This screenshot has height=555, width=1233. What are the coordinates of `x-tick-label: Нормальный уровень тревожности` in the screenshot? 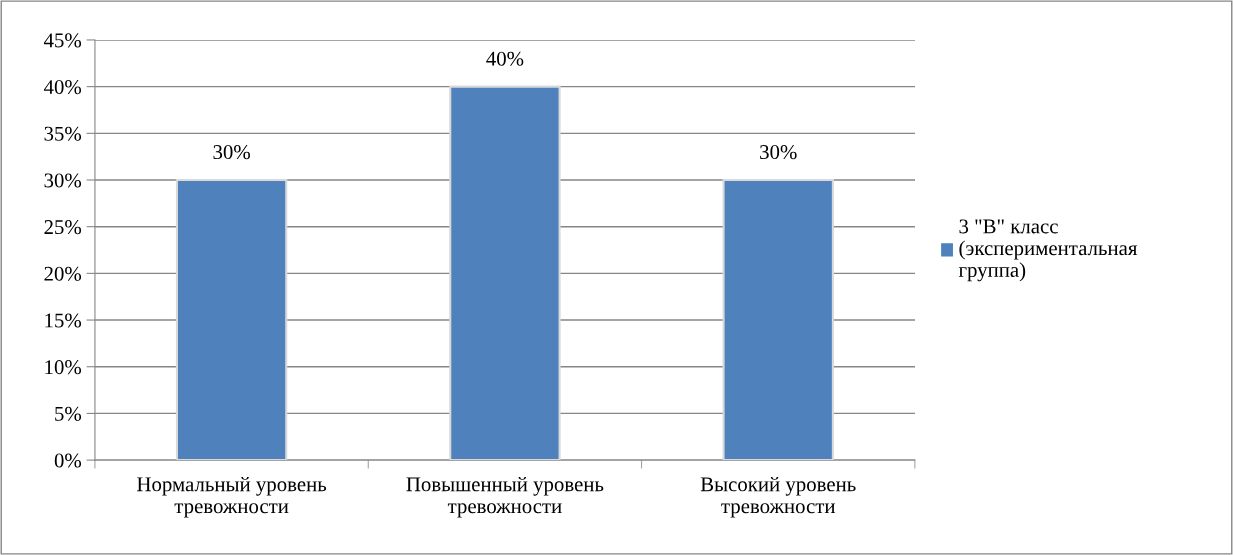 It's located at (232, 497).